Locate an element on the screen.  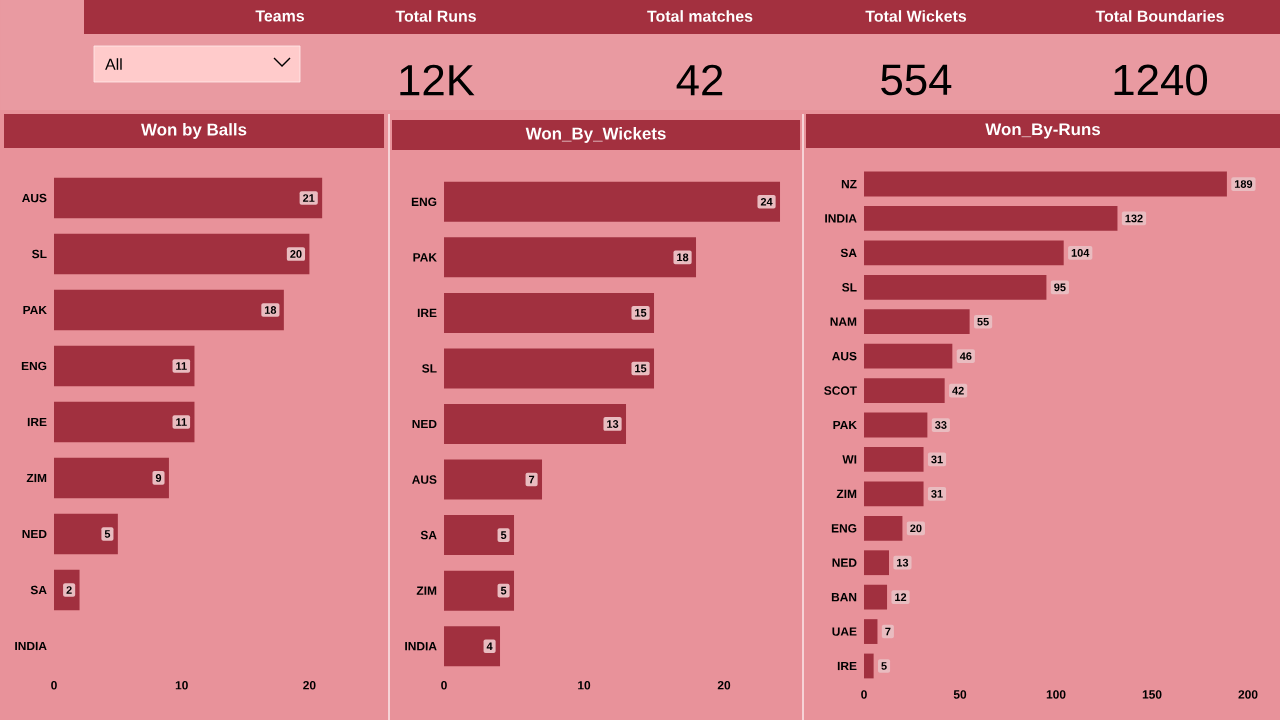
text: 12K is located at coordinates (437, 80).